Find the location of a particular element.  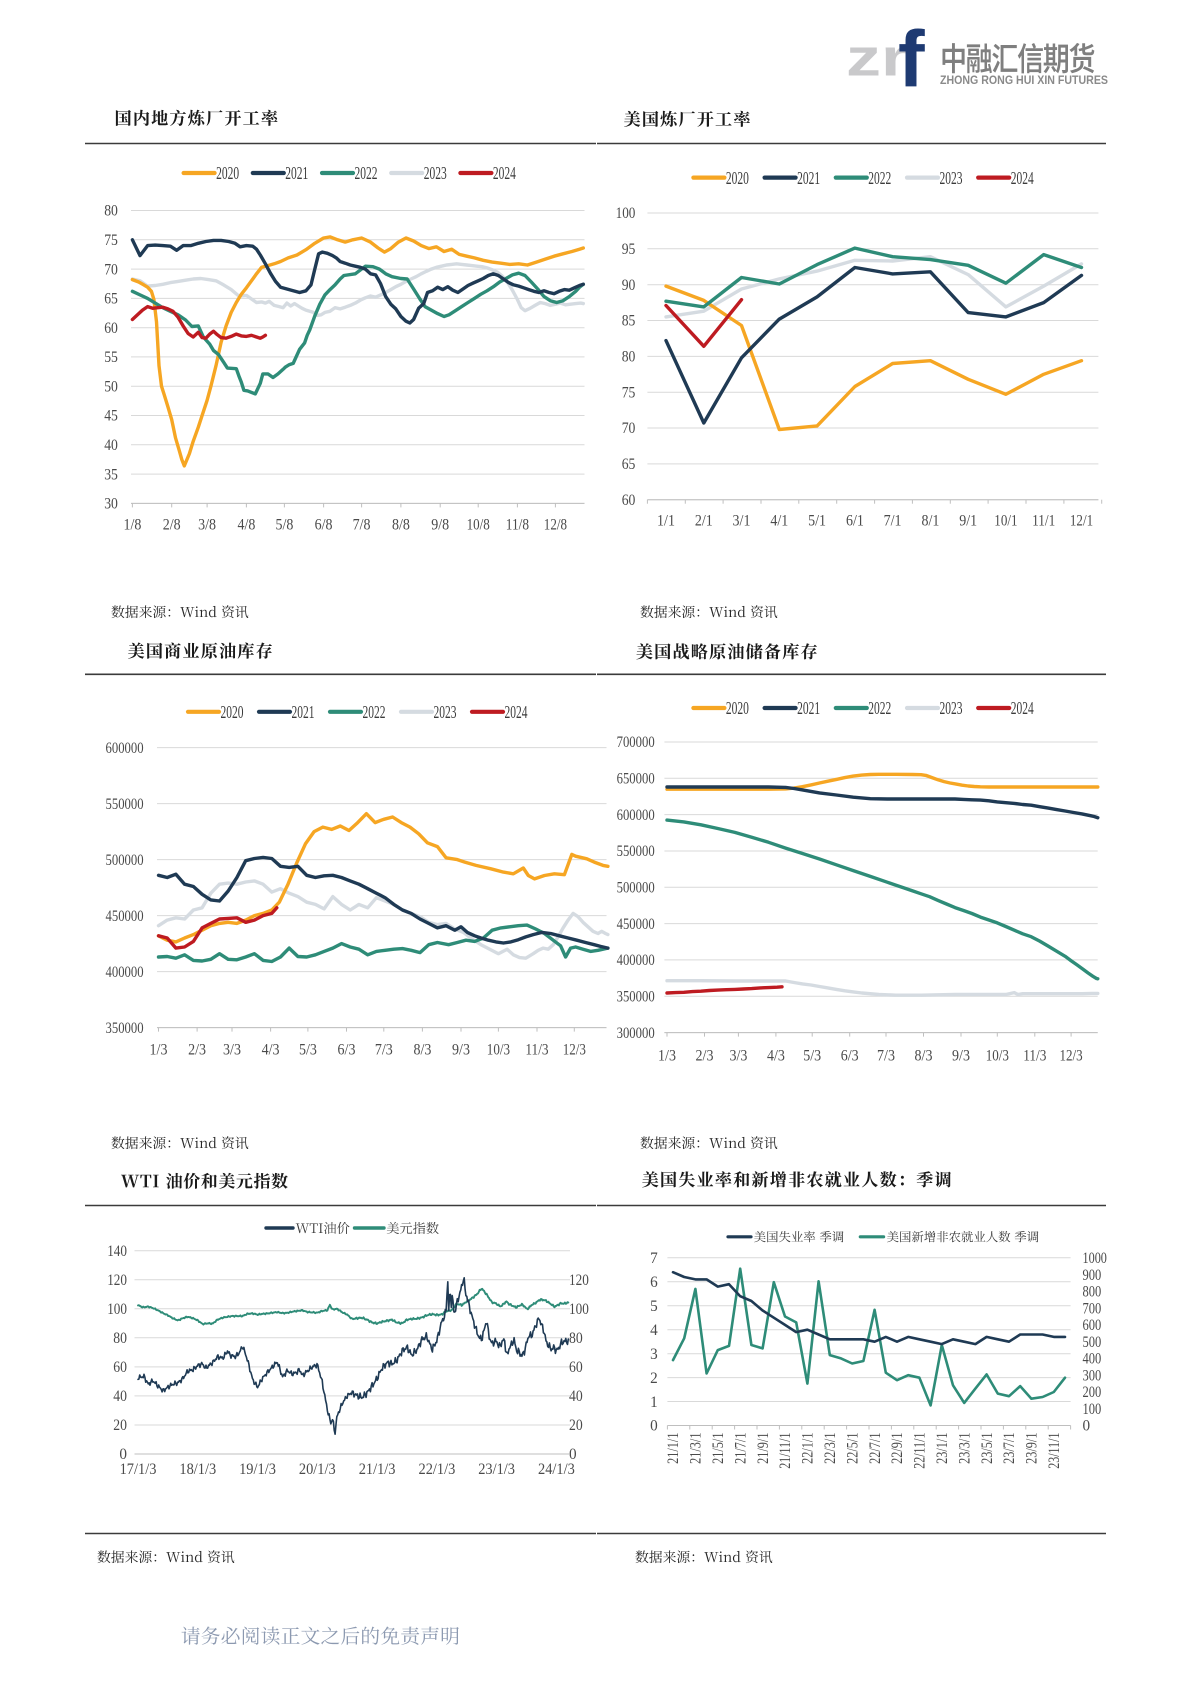

svg-text: 23/9/1 is located at coordinates (1032, 1448).